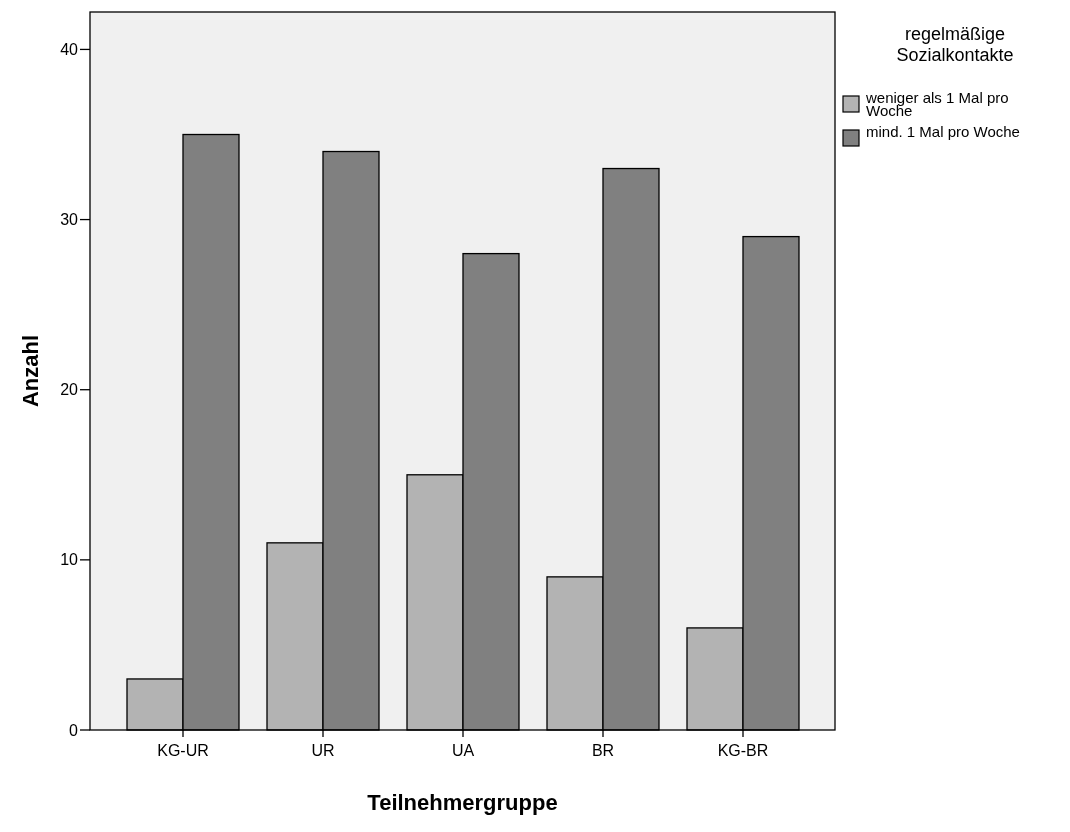 This screenshot has width=1070, height=832. What do you see at coordinates (323, 750) in the screenshot?
I see `x-tick-label: UR` at bounding box center [323, 750].